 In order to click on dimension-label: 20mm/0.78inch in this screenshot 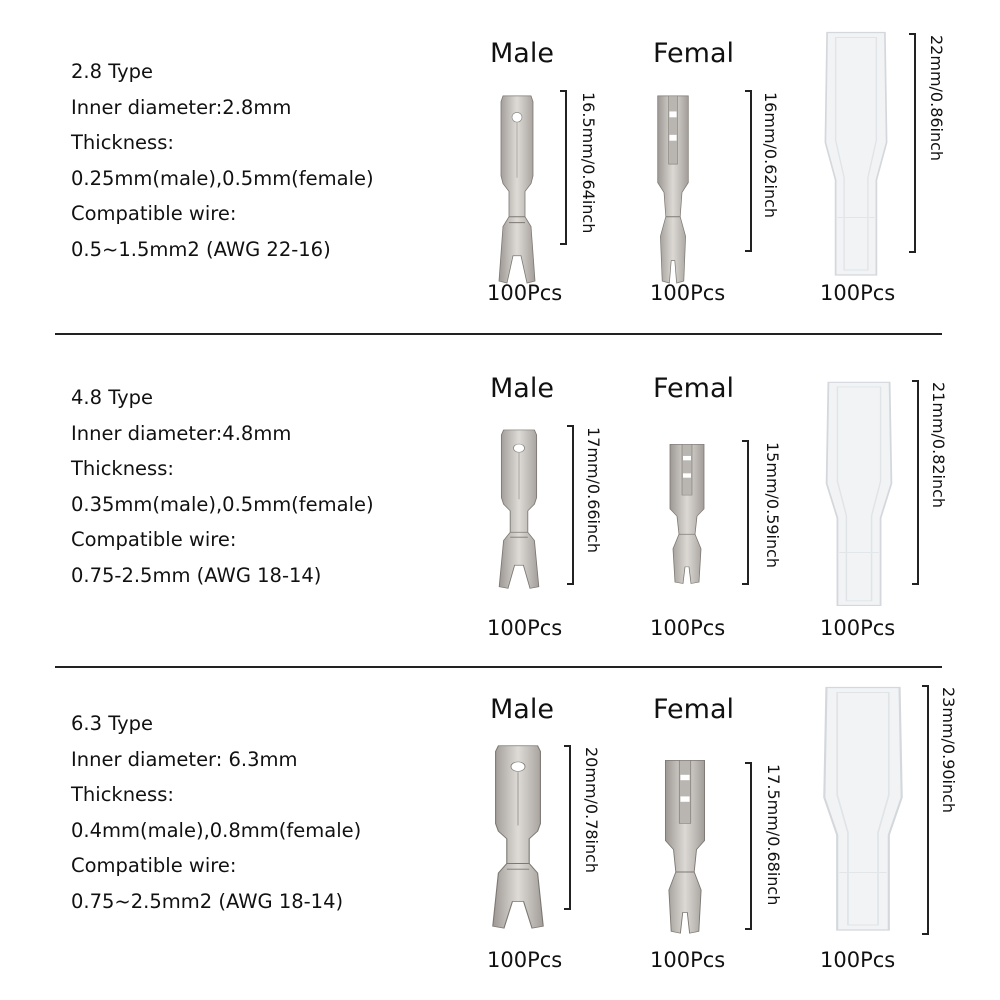, I will do `click(591, 810)`.